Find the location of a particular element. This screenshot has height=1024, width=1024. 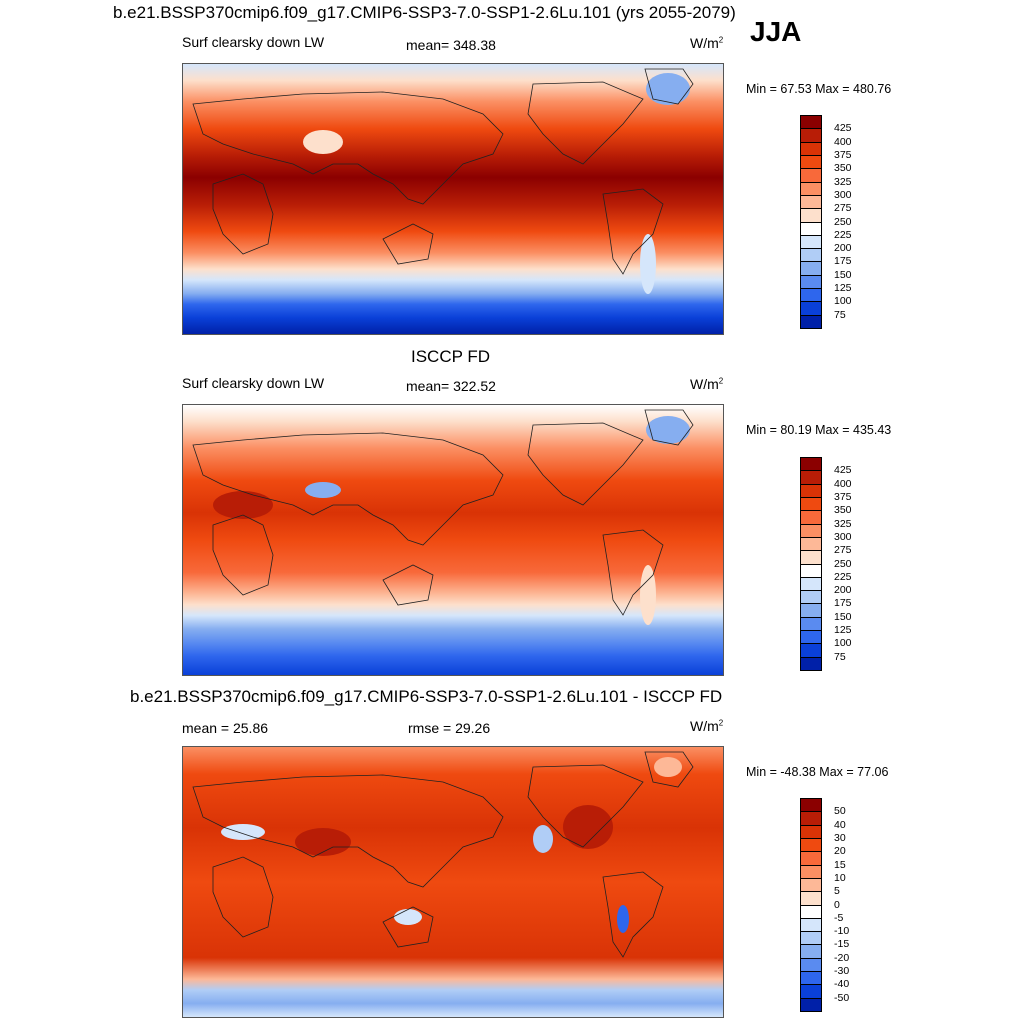

panel2-coastlines is located at coordinates (443, 512).